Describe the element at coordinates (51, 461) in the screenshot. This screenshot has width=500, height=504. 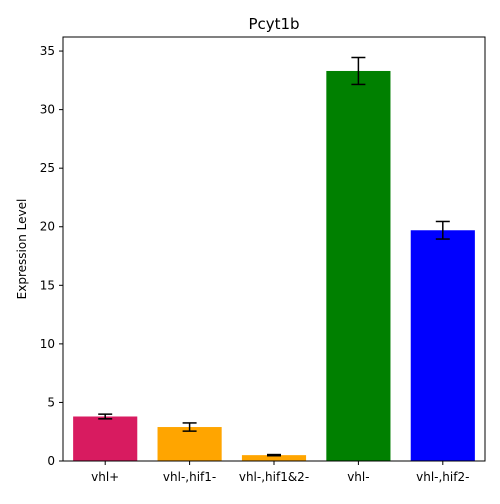
I see `y-tick-label: 0` at that location.